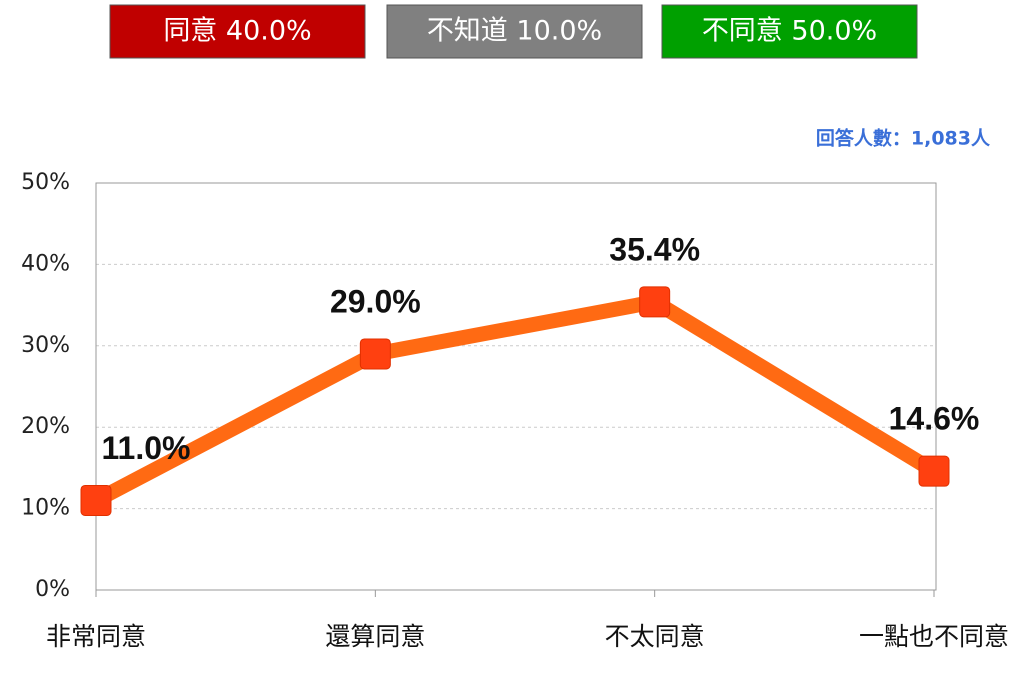  What do you see at coordinates (655, 636) in the screenshot?
I see `x-tick-label: 不太同意` at bounding box center [655, 636].